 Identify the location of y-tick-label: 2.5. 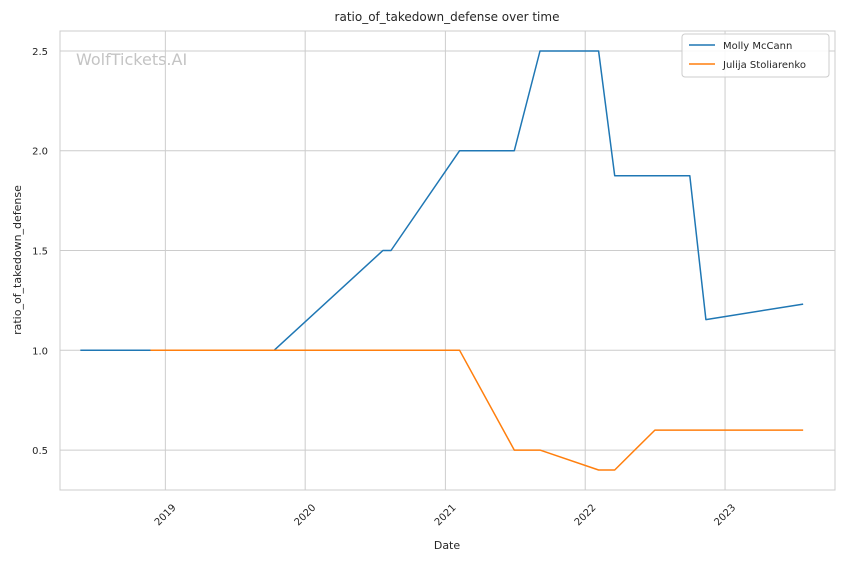
(40, 52).